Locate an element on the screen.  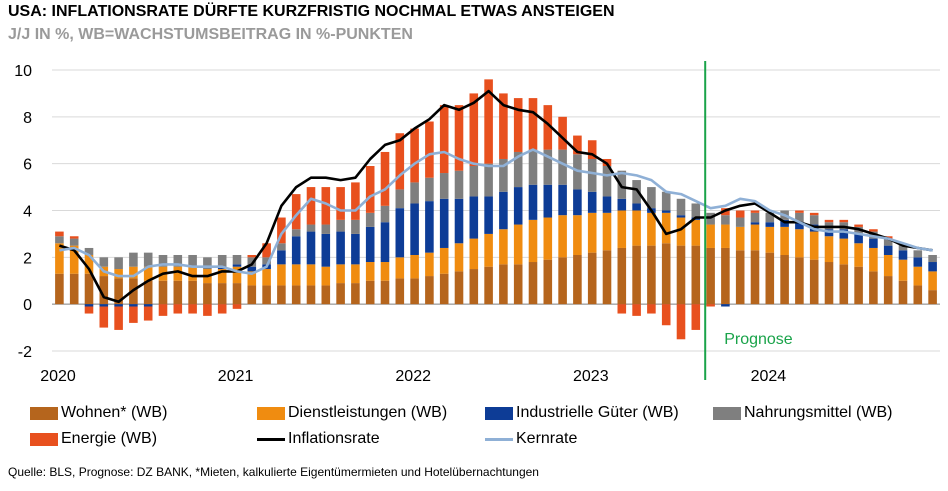
legend-label-inflationsrate: Inflationsrate is located at coordinates (334, 438).